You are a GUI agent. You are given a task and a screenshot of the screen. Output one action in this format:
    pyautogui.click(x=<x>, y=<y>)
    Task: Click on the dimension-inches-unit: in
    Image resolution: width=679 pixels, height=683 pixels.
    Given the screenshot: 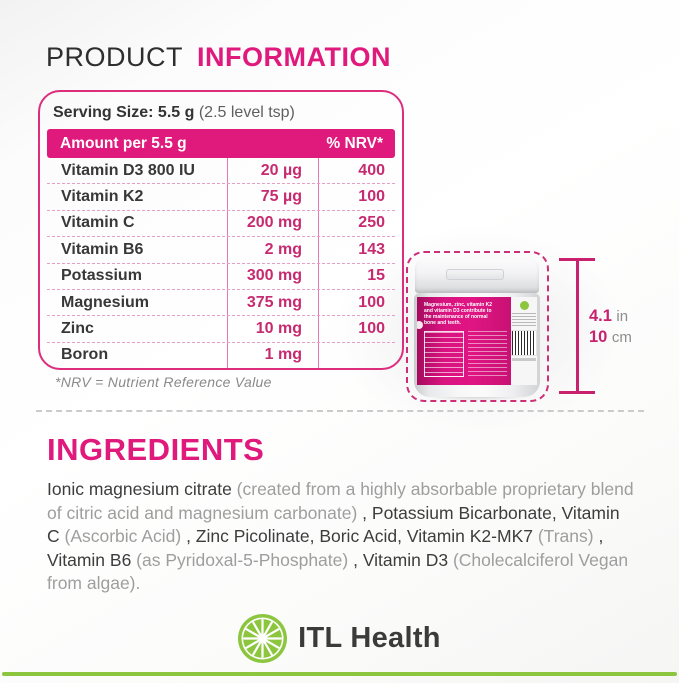 What is the action you would take?
    pyautogui.click(x=622, y=316)
    